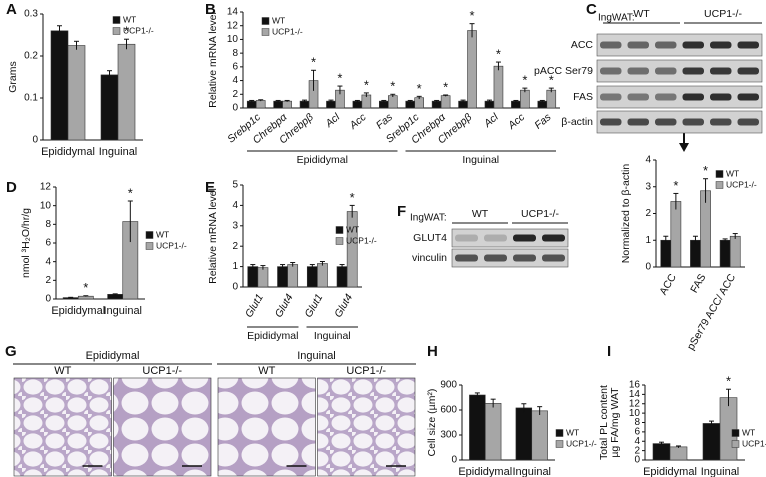 Image resolution: width=766 pixels, height=477 pixels. I want to click on blot-row-label: vinculin, so click(429, 258).